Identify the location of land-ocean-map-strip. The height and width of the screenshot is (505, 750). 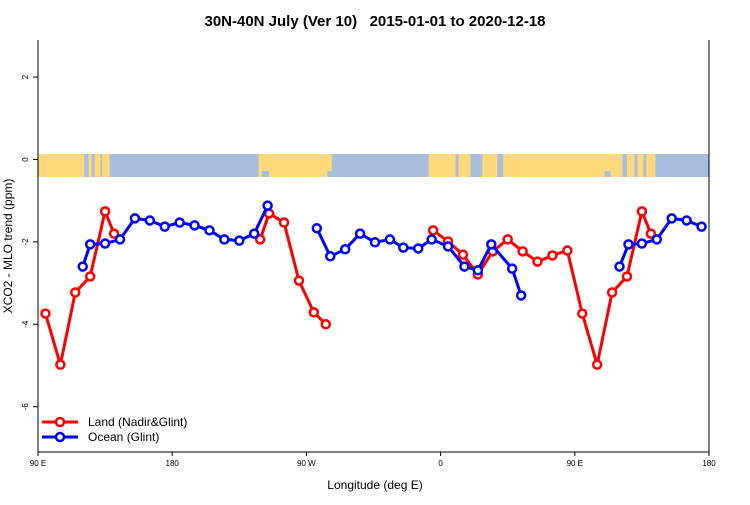
(373, 165).